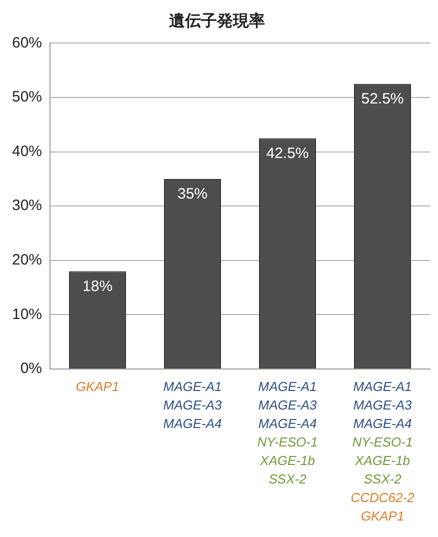 This screenshot has height=537, width=438. Describe the element at coordinates (193, 405) in the screenshot. I see `x-tick-label: MAGE-A1 MAGE-A3 MAGE-A4` at that location.